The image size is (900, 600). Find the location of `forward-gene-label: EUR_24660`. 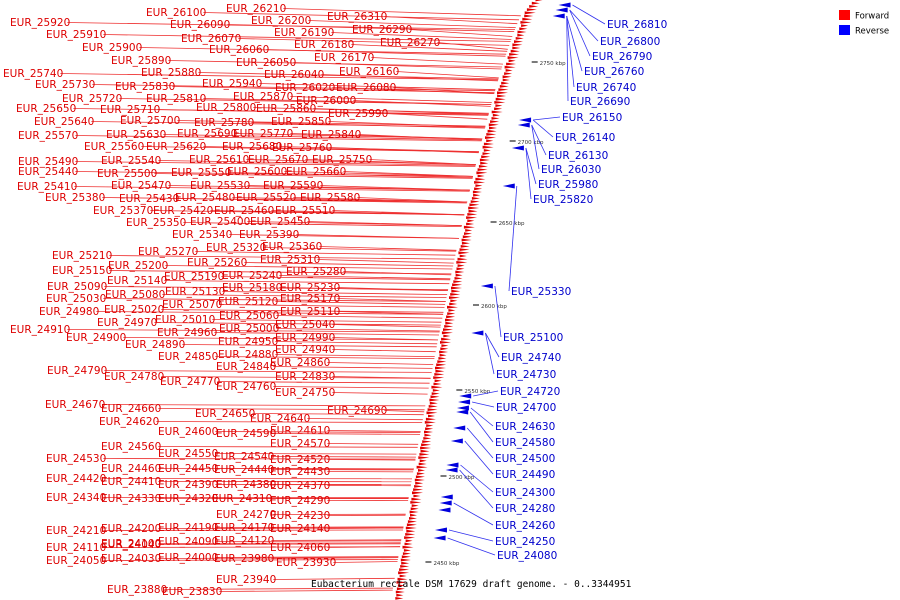

forward-gene-label: EUR_24660 is located at coordinates (131, 409).